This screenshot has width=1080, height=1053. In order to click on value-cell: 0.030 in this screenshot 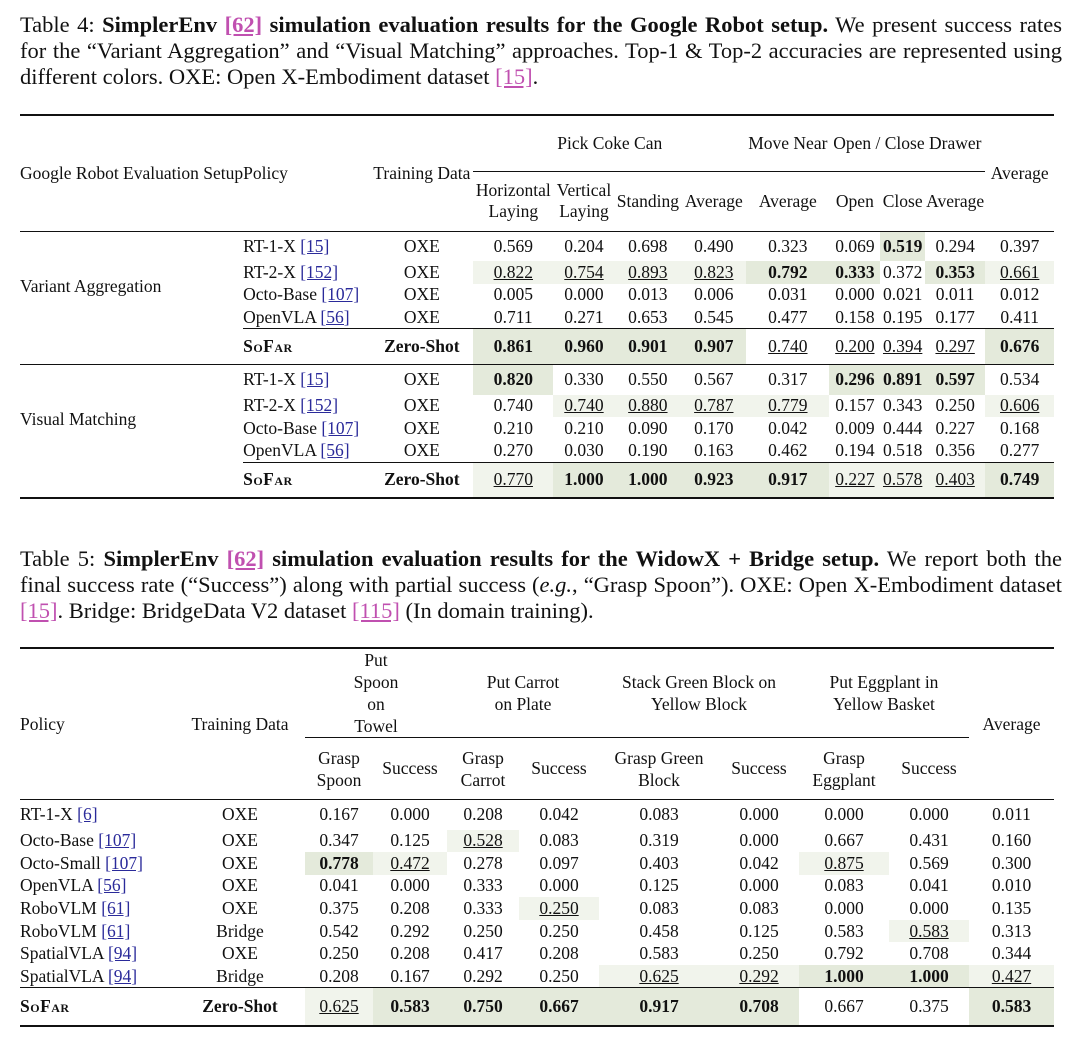, I will do `click(584, 450)`.